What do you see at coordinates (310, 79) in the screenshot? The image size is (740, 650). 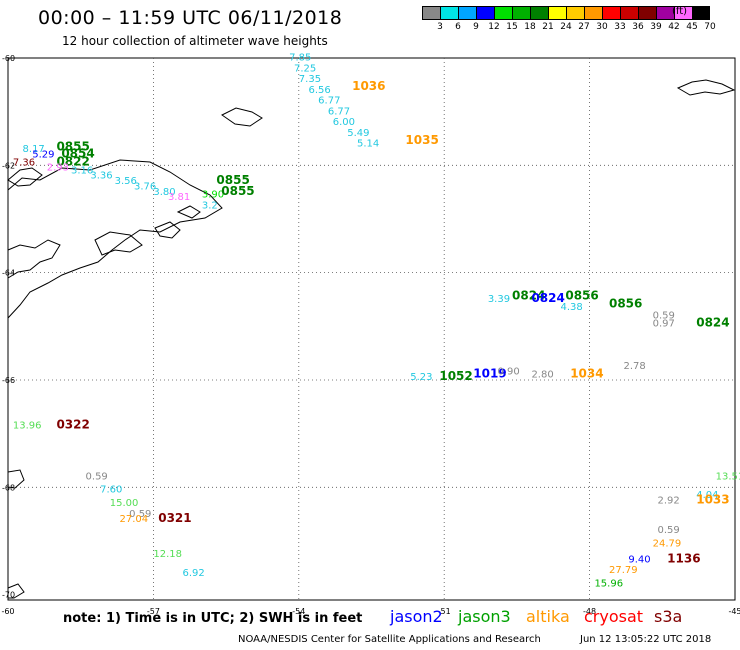 I see `wave-height-label: 7.35` at bounding box center [310, 79].